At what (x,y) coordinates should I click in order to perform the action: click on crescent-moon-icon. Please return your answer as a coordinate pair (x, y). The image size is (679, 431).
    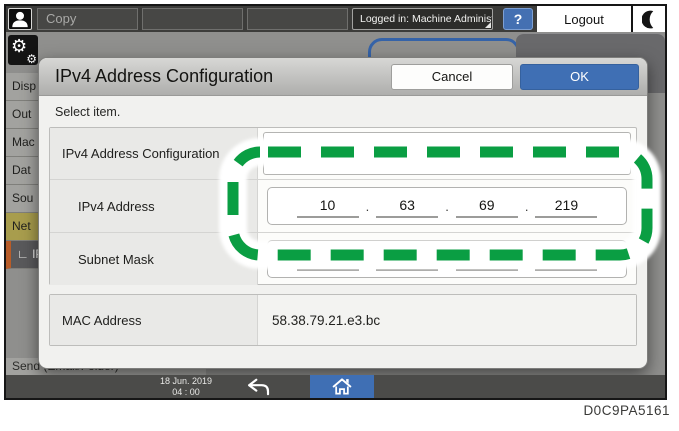
    Looking at the image, I should click on (647, 19).